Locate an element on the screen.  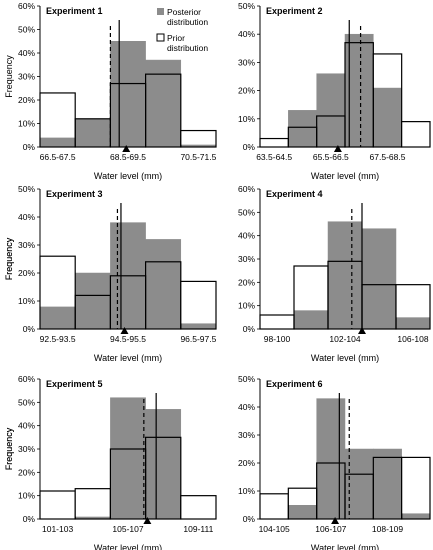
legend-swatch-prior is located at coordinates (160, 37).